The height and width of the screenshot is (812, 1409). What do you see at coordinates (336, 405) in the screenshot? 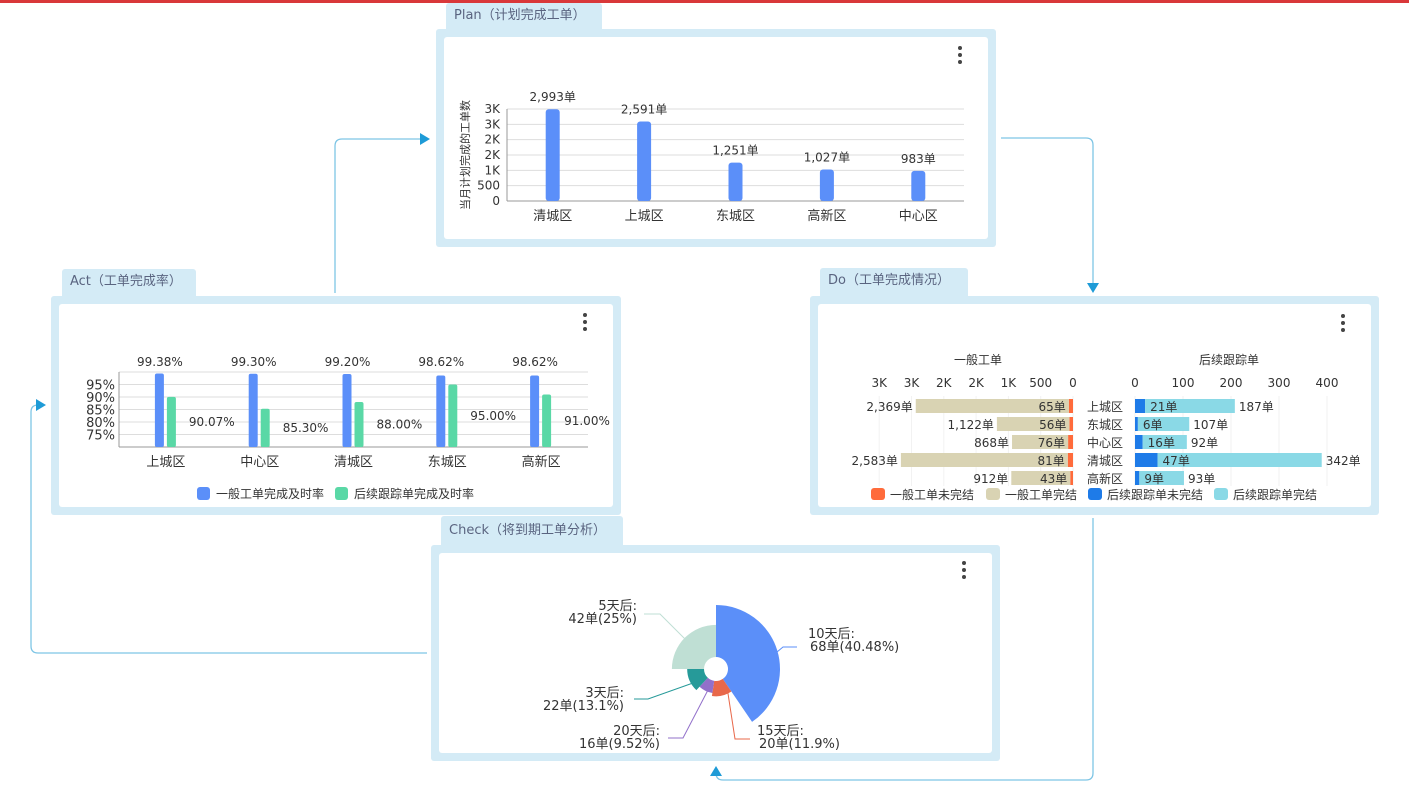
I see `act-chart-area` at bounding box center [336, 405].